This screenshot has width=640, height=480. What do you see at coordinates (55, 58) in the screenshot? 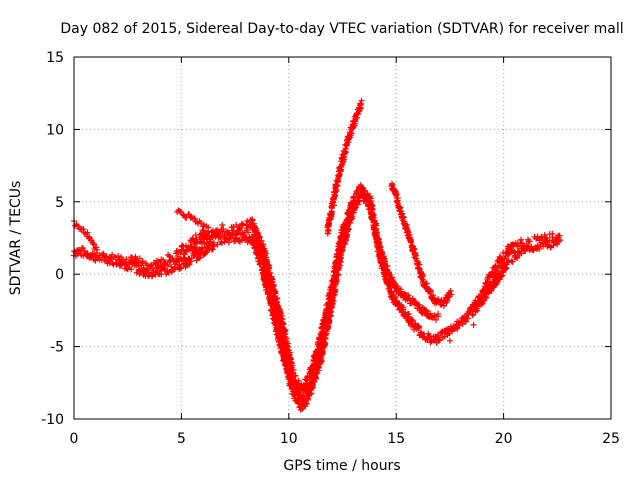
I see `y-tick-label: 15` at bounding box center [55, 58].